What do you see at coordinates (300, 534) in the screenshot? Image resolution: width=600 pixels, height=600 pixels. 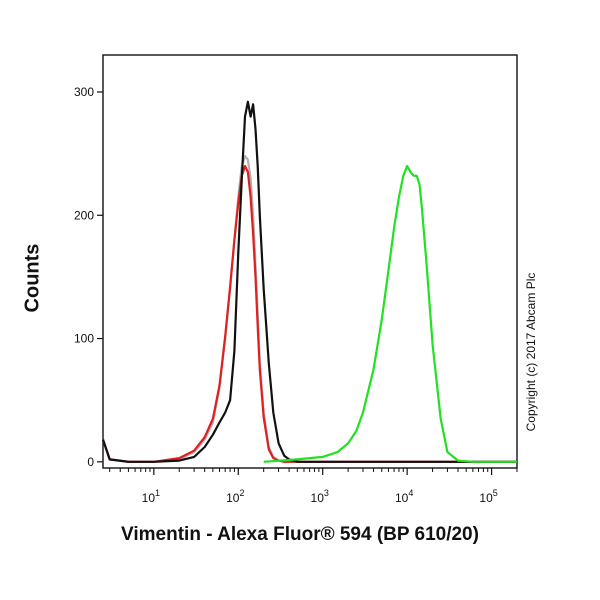 I see `x-axis-label: Vimentin - Alexa Fluor® 594 (BP 610/20)` at bounding box center [300, 534].